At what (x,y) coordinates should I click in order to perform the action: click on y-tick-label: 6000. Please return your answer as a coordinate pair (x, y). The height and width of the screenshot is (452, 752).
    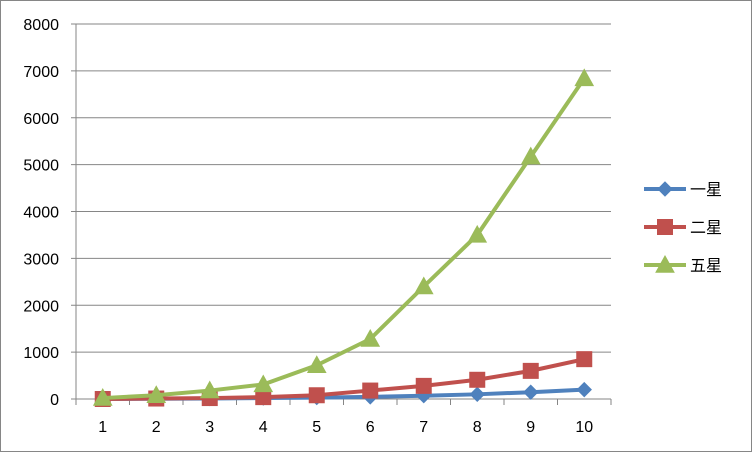
    Looking at the image, I should click on (41, 119).